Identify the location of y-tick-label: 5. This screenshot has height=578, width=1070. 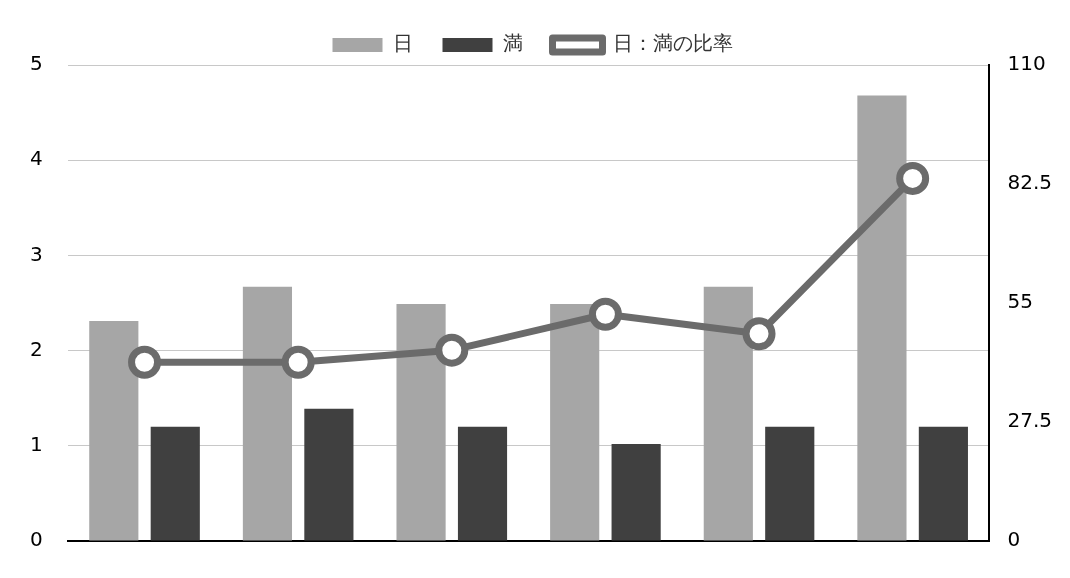
(36, 63).